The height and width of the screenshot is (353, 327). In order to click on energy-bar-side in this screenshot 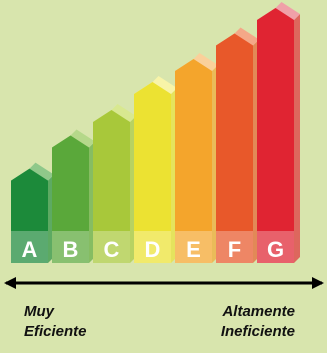, I will do `click(297, 138)`.